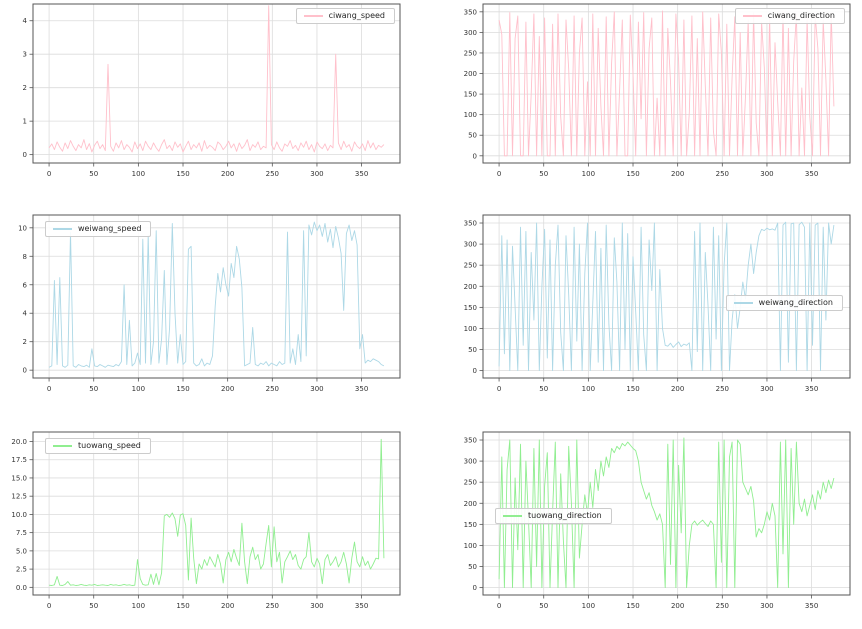 Image resolution: width=862 pixels, height=629 pixels. Describe the element at coordinates (795, 302) in the screenshot. I see `legend-label: weiwang_direction` at that location.